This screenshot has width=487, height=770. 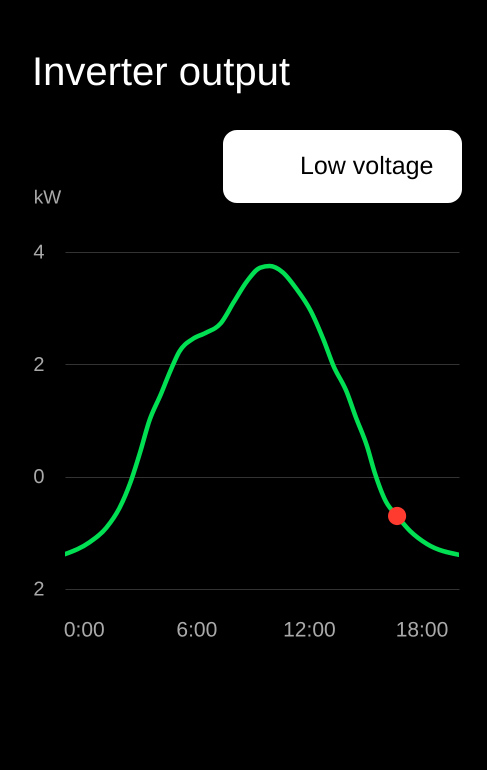 I want to click on y-tick-label: 0, so click(x=38, y=477).